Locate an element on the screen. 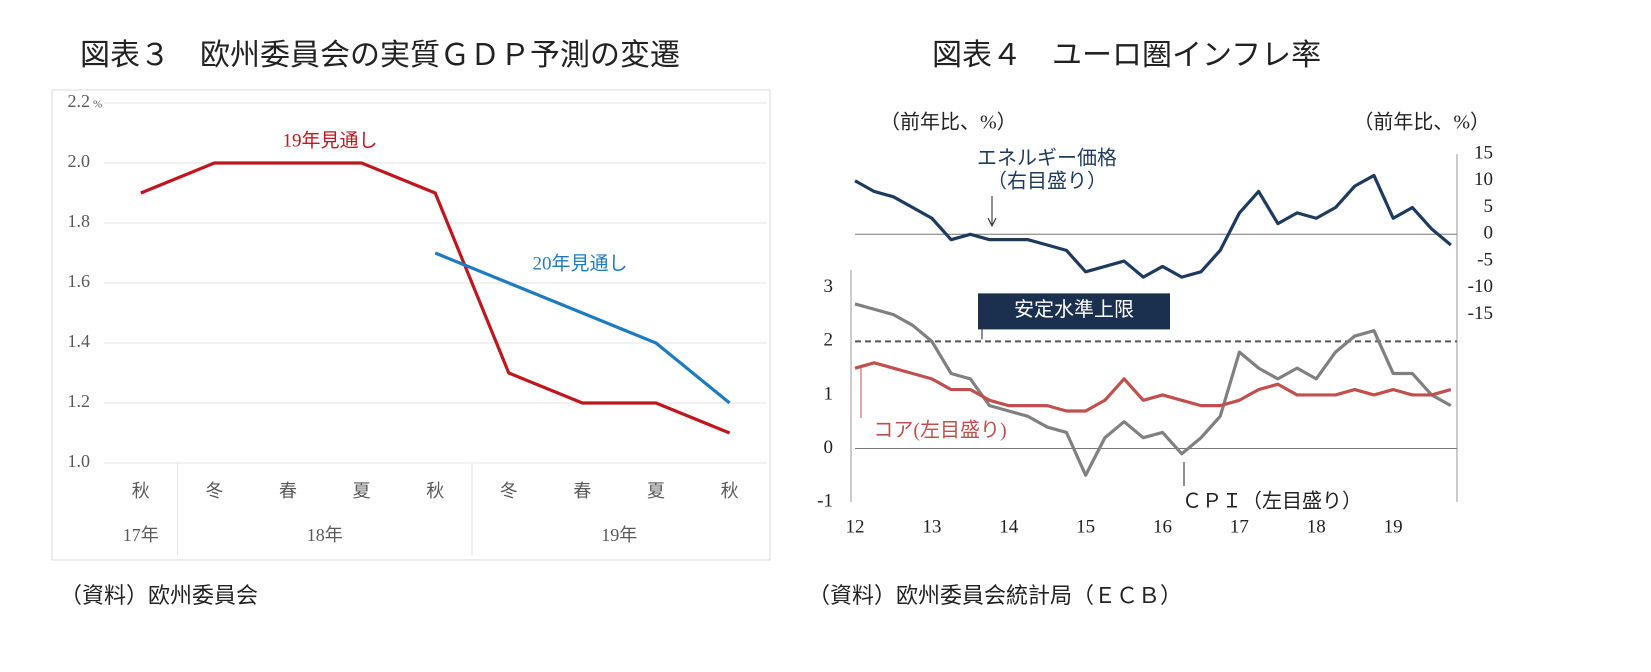  x-group-label: 17年 is located at coordinates (141, 535).